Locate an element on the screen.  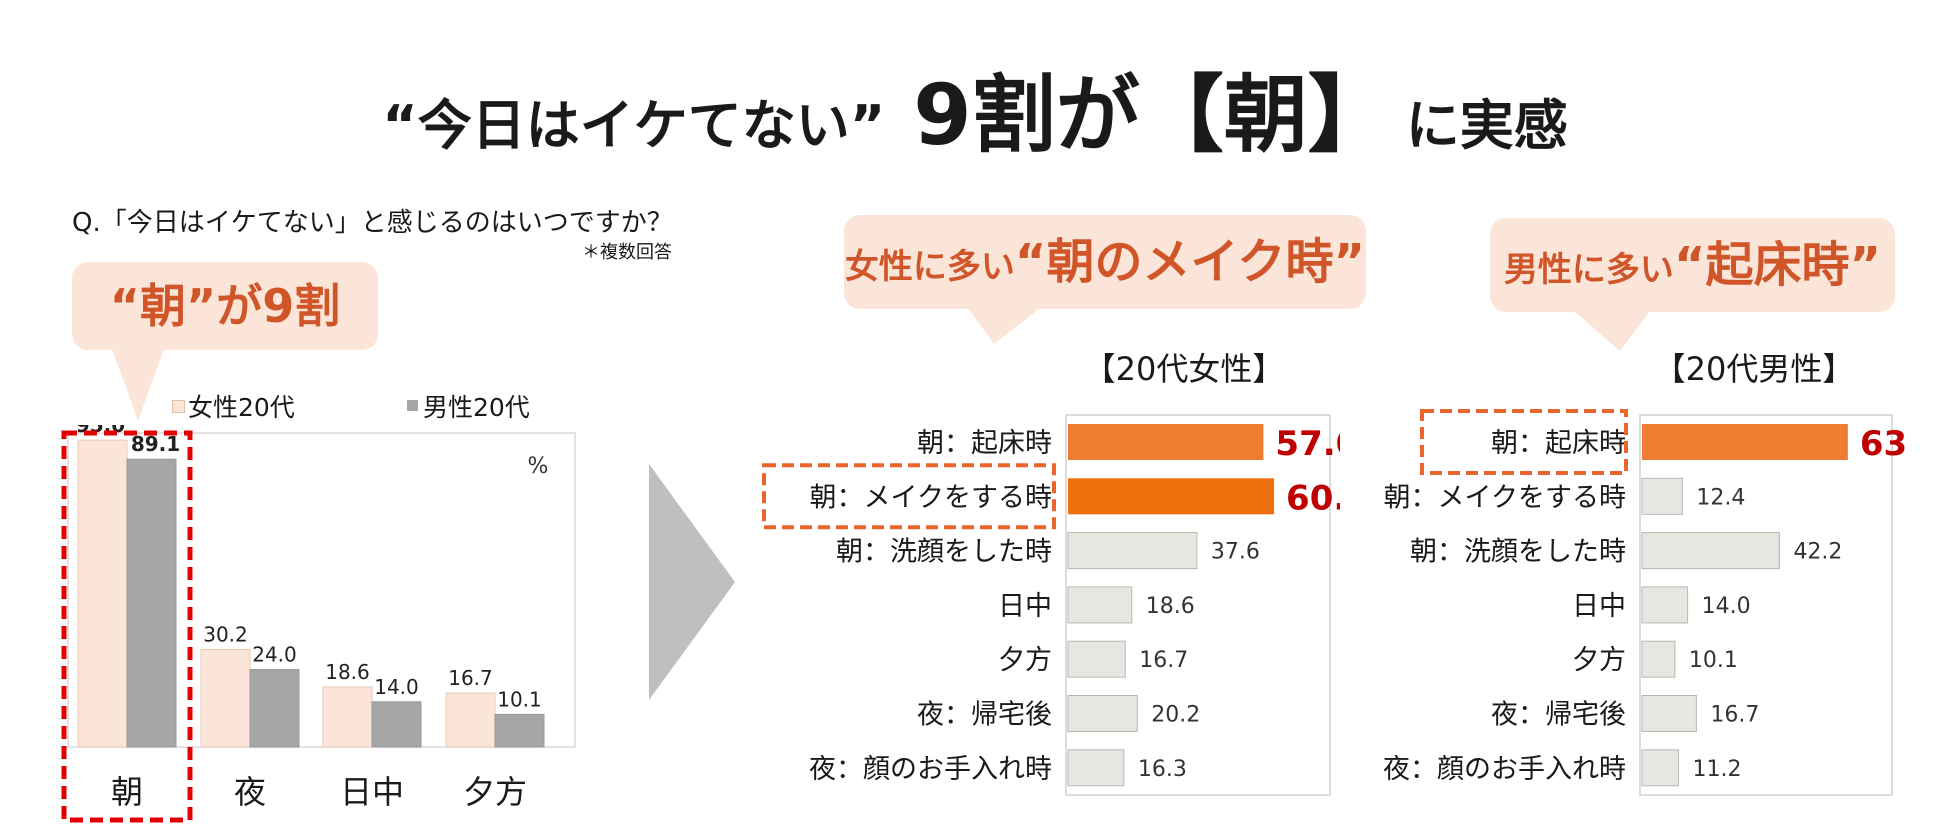
data-label-3: 18.6 is located at coordinates (1170, 606).